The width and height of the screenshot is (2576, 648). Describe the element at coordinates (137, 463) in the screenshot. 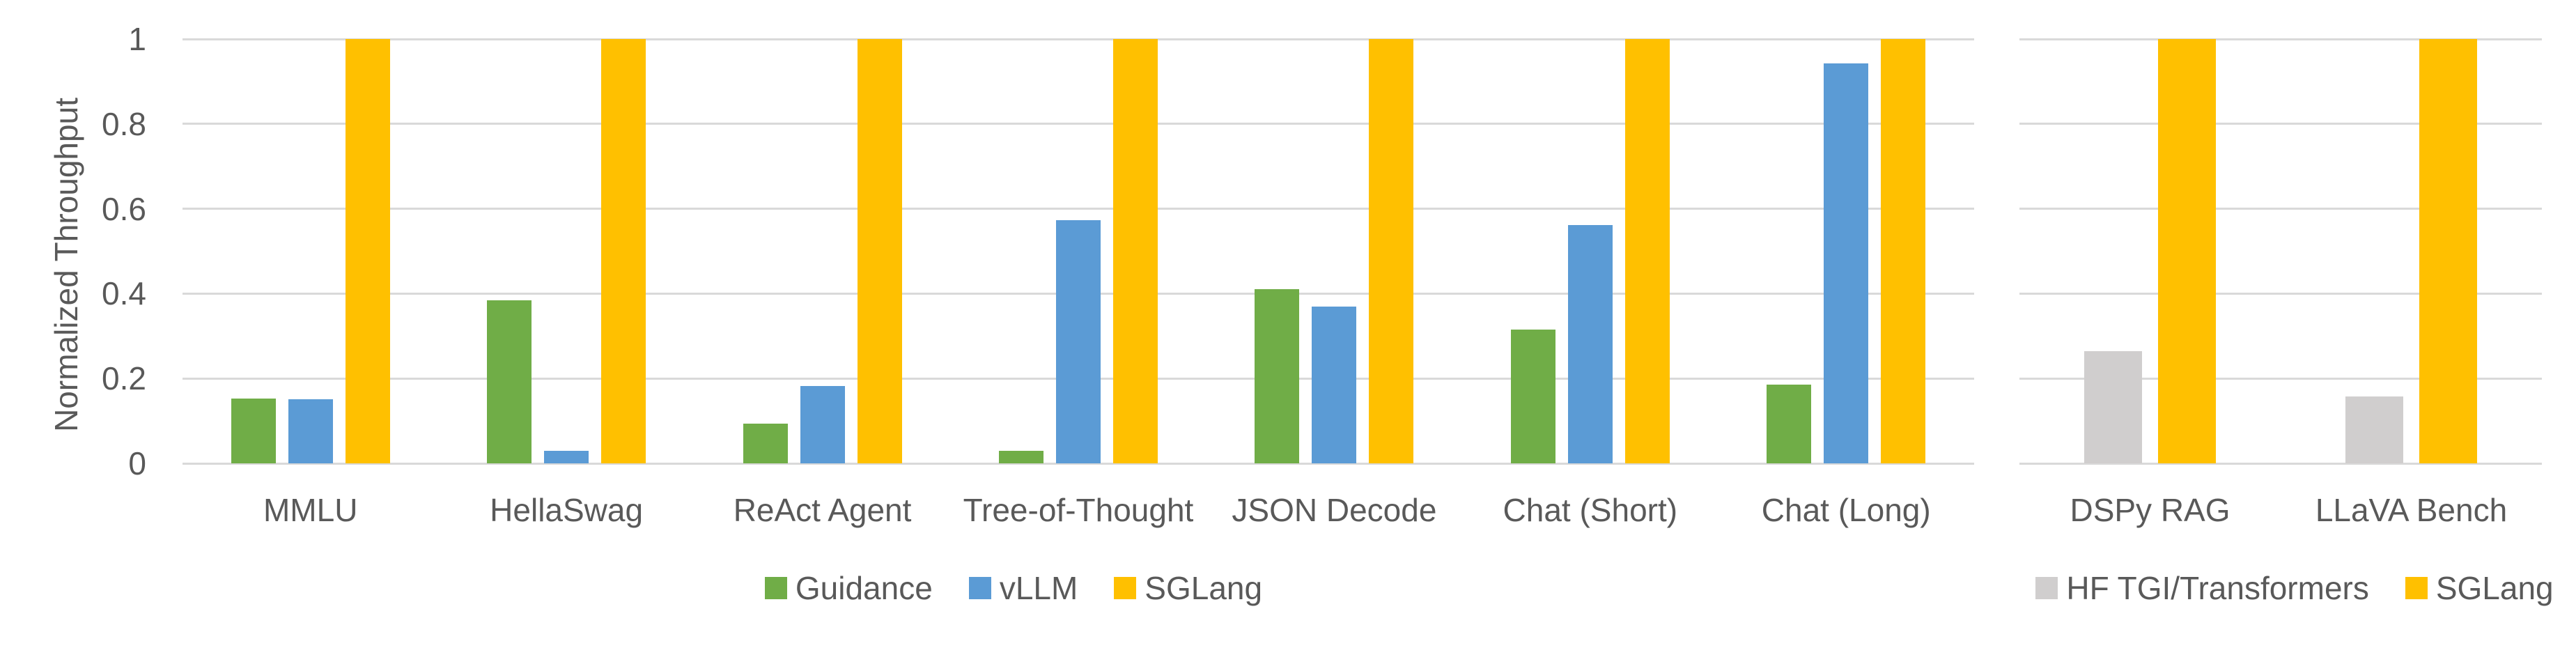

I see `y-axis-tick-label: 0` at that location.